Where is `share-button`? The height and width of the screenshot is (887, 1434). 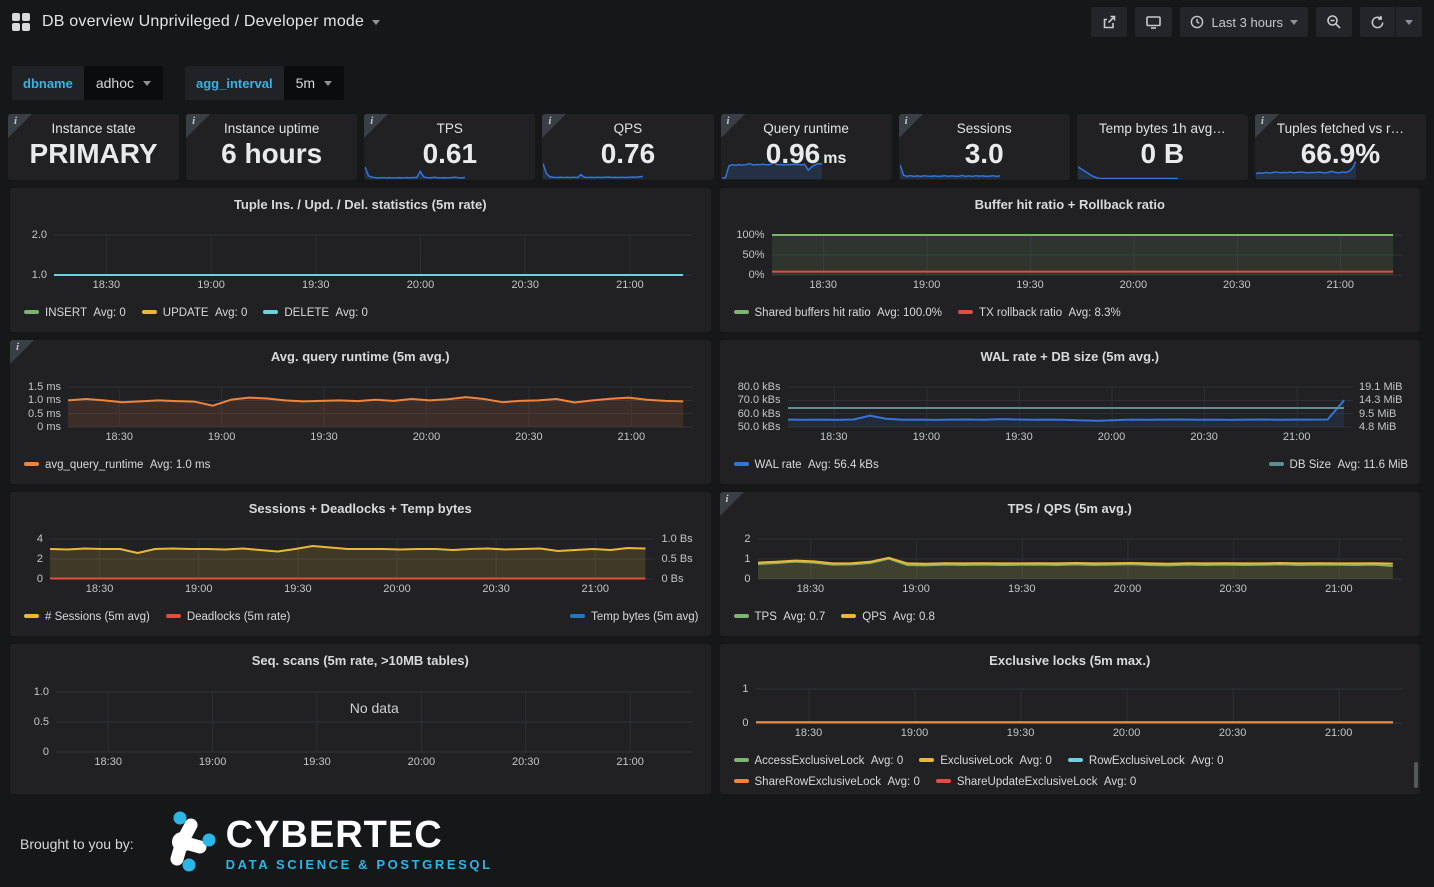
share-button is located at coordinates (1109, 22).